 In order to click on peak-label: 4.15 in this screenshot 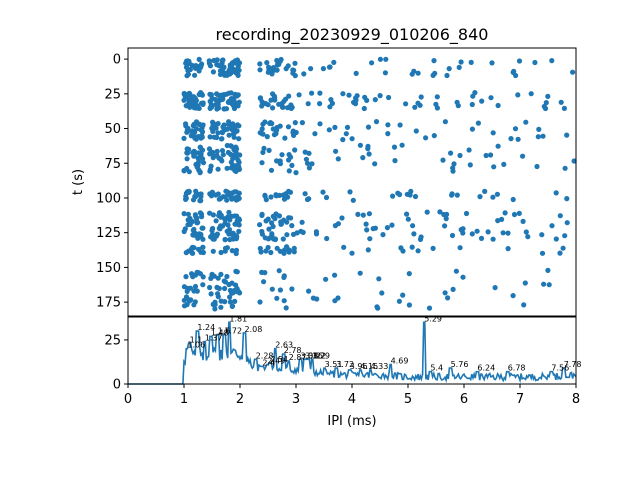, I will do `click(369, 366)`.